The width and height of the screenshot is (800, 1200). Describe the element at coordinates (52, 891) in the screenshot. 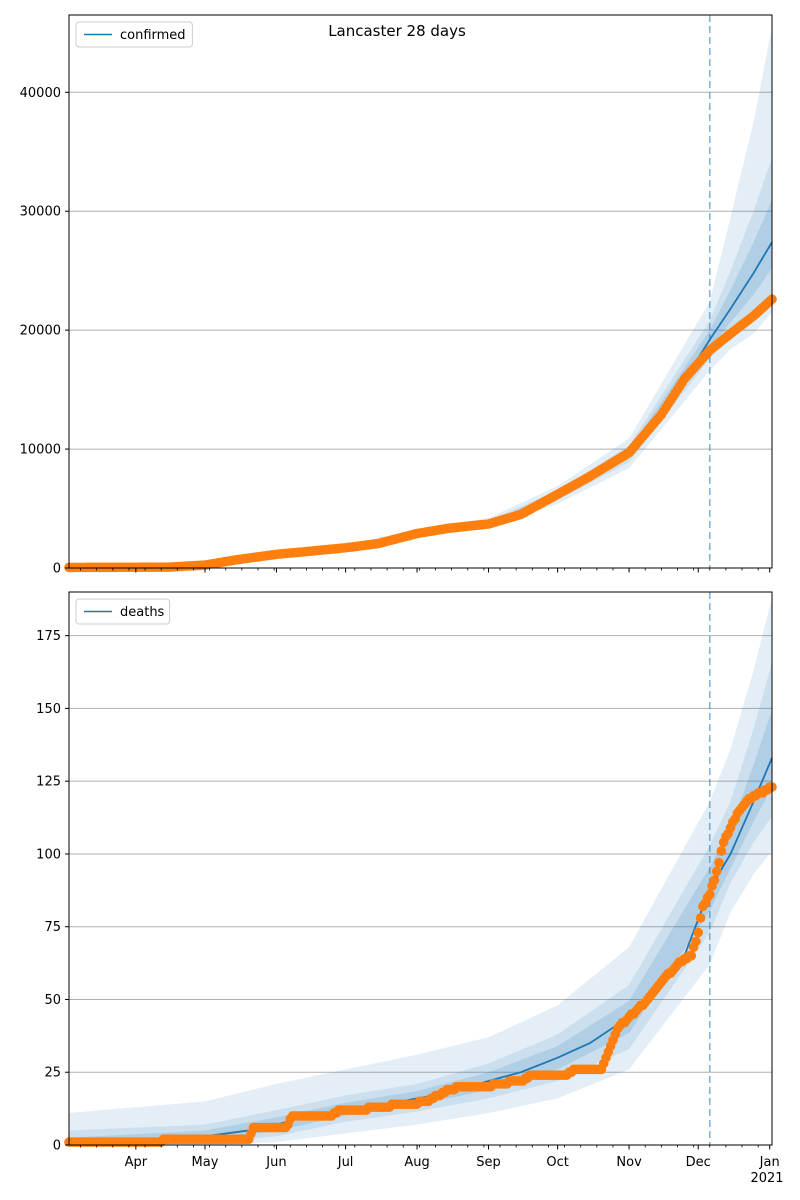

I see `deaths-y-axis: 0 25 50 75 100 125 150 175` at that location.